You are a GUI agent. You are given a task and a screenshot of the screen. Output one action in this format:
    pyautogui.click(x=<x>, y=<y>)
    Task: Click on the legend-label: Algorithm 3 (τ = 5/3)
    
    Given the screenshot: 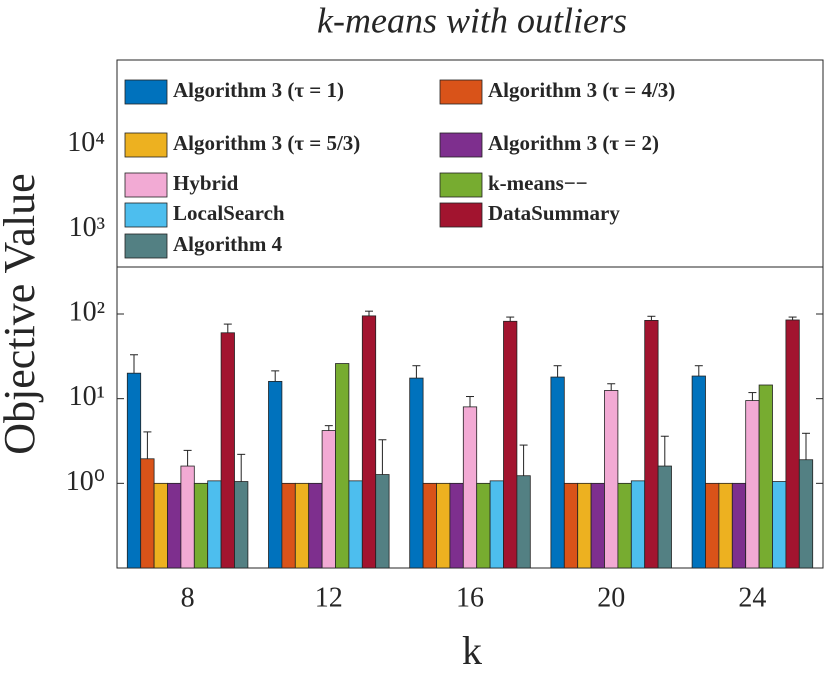 What is the action you would take?
    pyautogui.click(x=266, y=143)
    